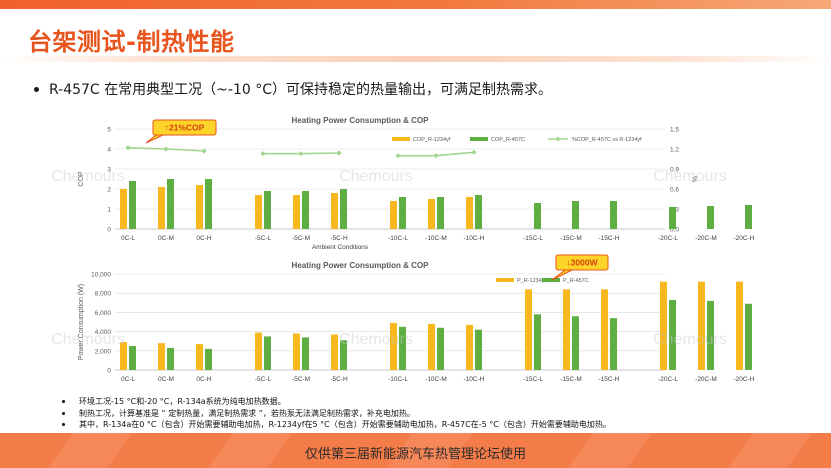 This screenshot has height=468, width=831. What do you see at coordinates (131, 42) in the screenshot?
I see `slide-title: 台架测试-制热性能` at bounding box center [131, 42].